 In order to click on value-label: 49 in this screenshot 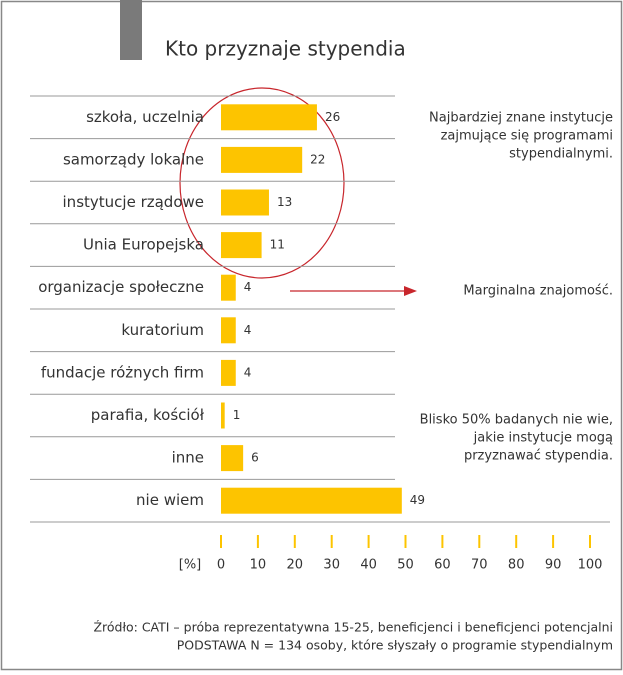, I will do `click(417, 500)`.